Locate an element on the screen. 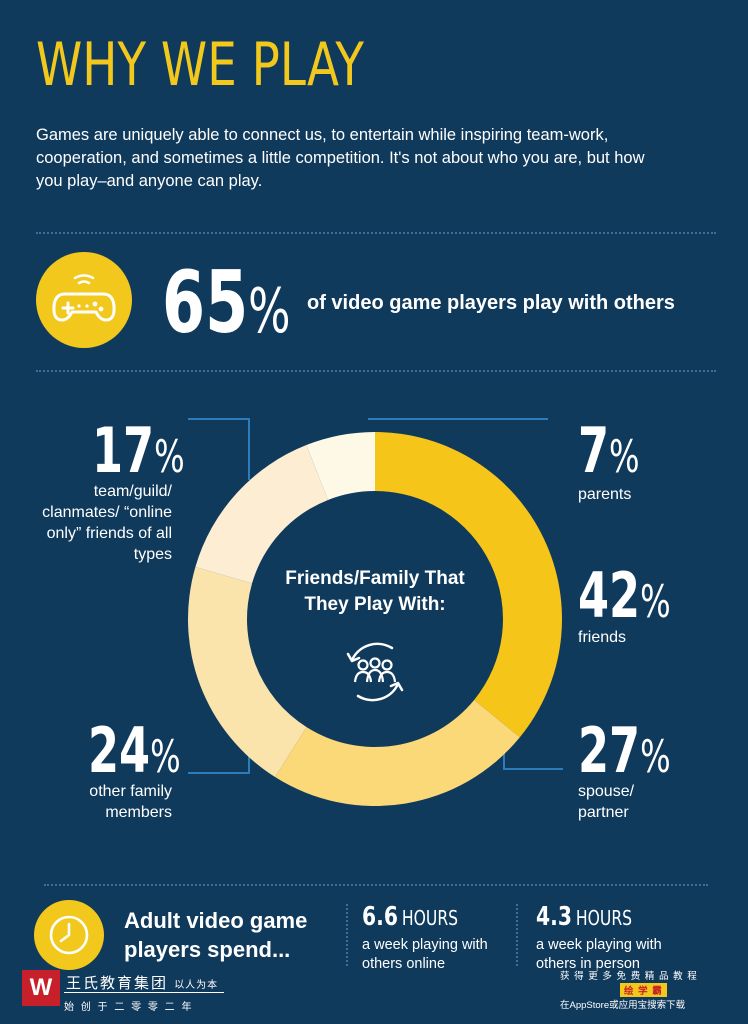 This screenshot has height=1024, width=748. family-value: 24% is located at coordinates (134, 750).